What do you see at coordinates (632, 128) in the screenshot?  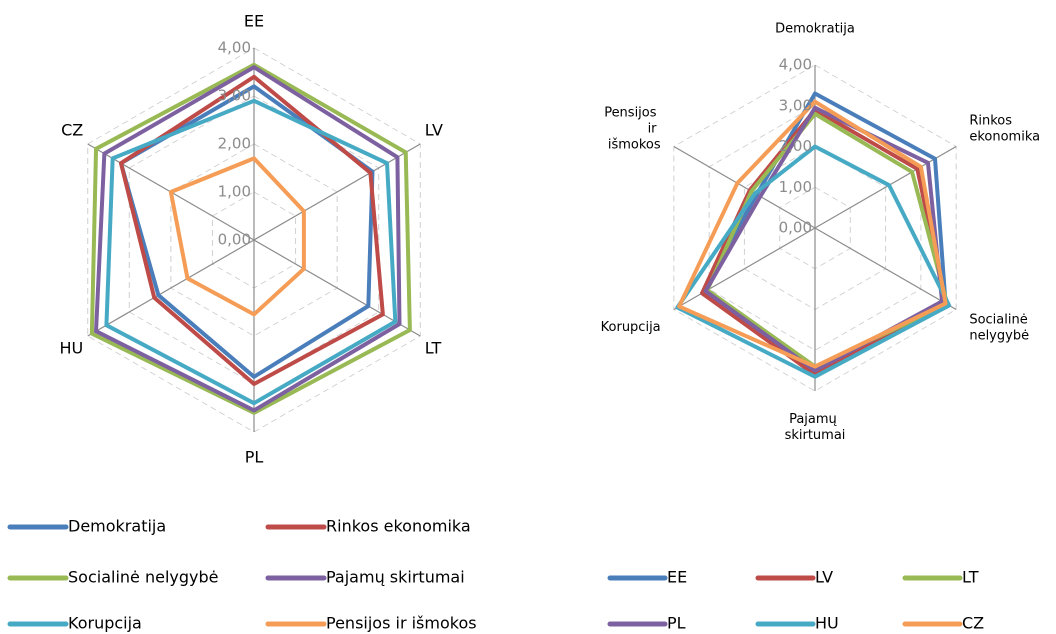 I see `category-label: Pensijos ir išmokos` at bounding box center [632, 128].